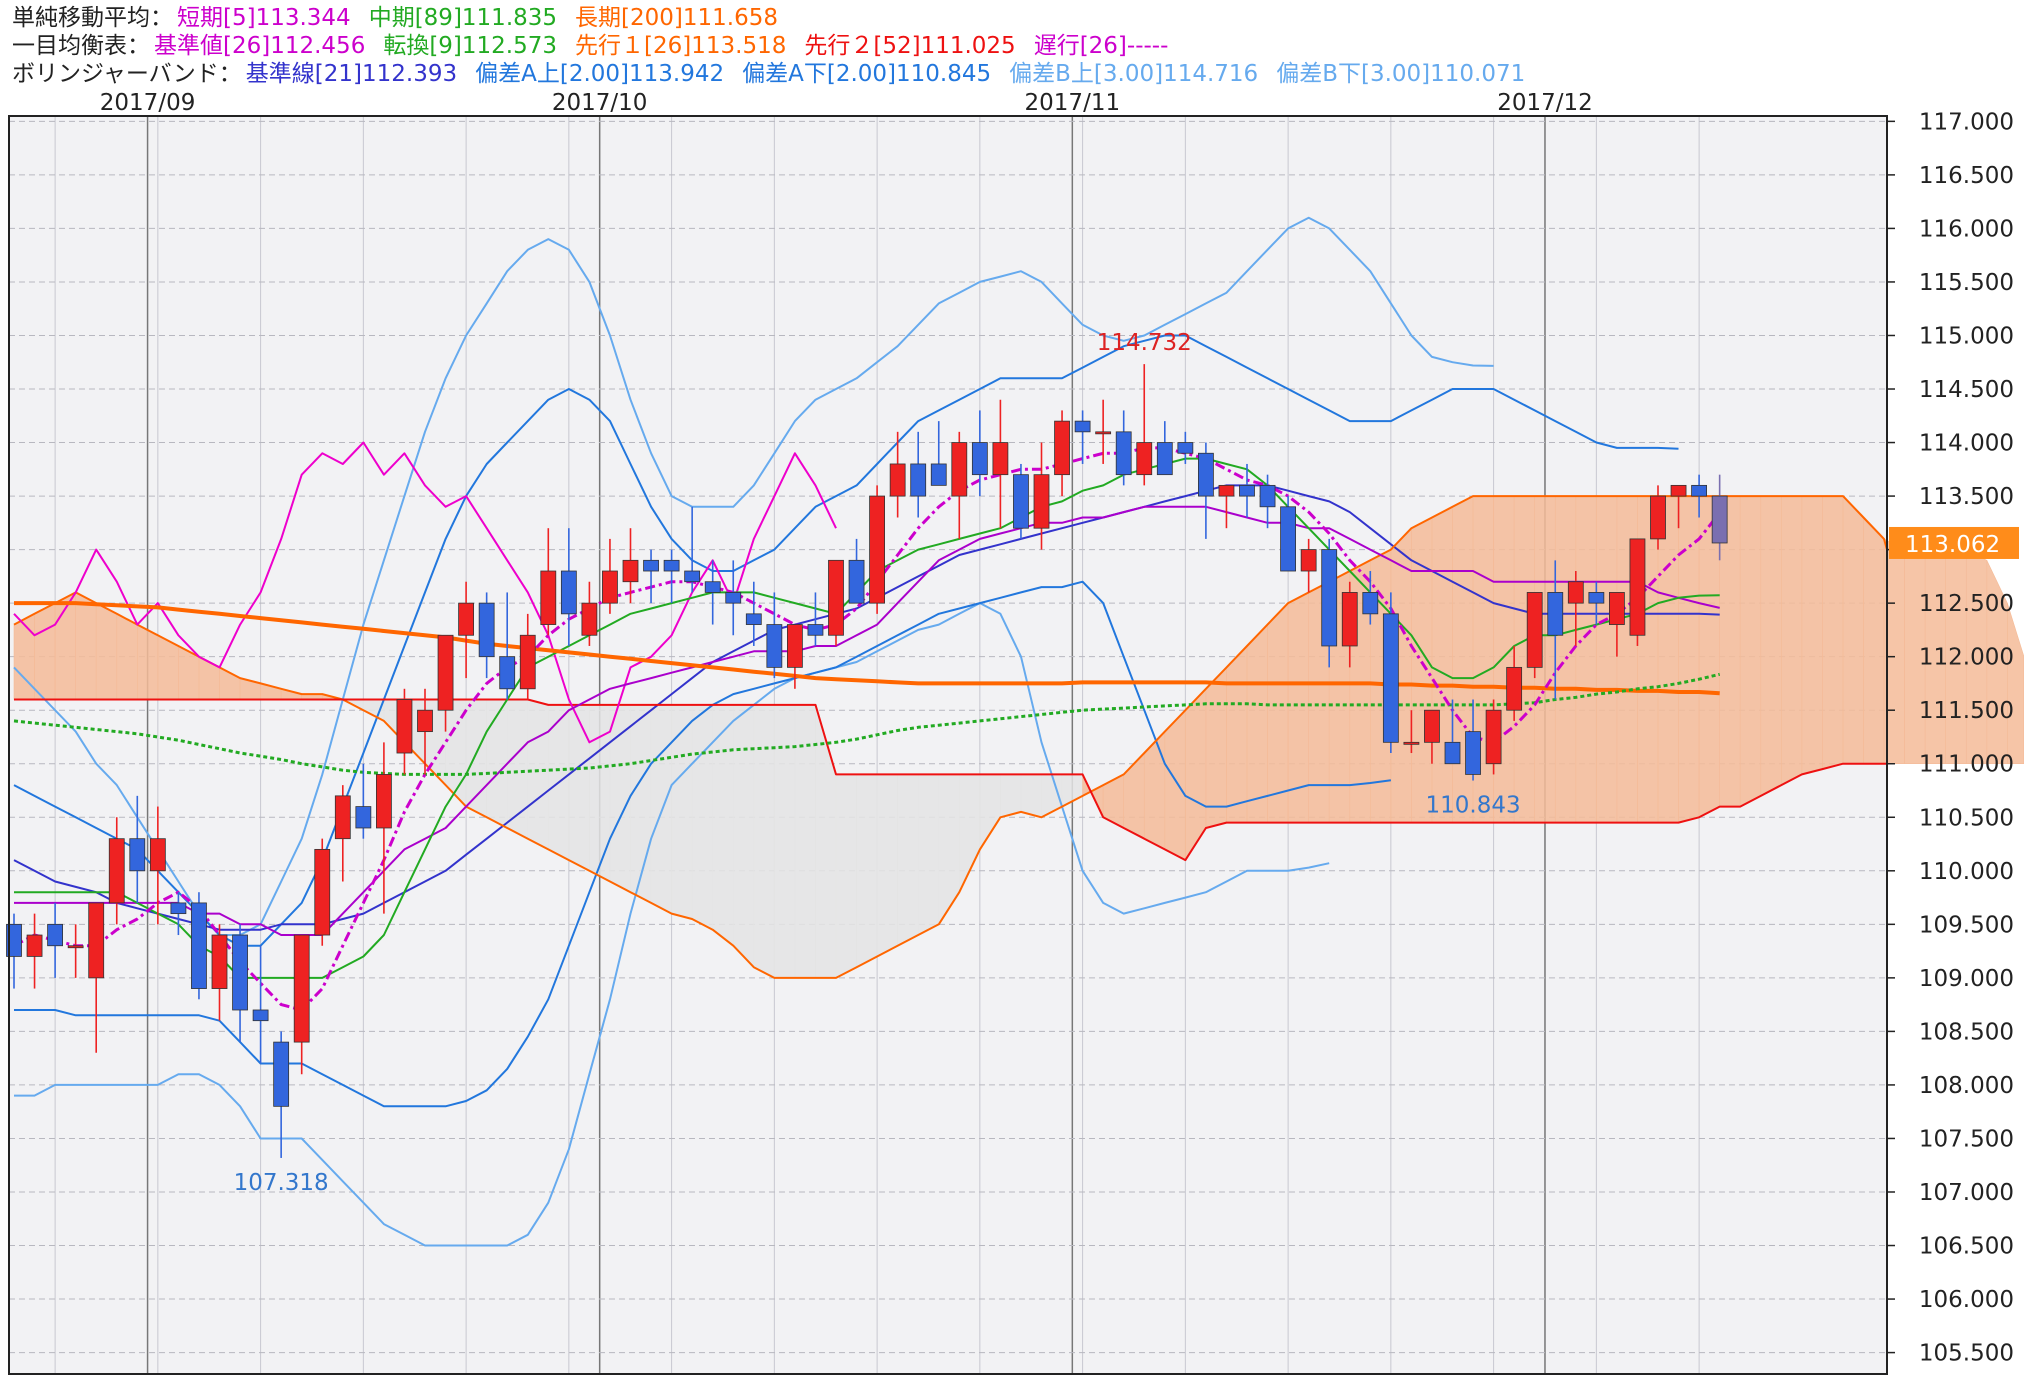  What do you see at coordinates (1073, 103) in the screenshot?
I see `x-label: 2017/11` at bounding box center [1073, 103].